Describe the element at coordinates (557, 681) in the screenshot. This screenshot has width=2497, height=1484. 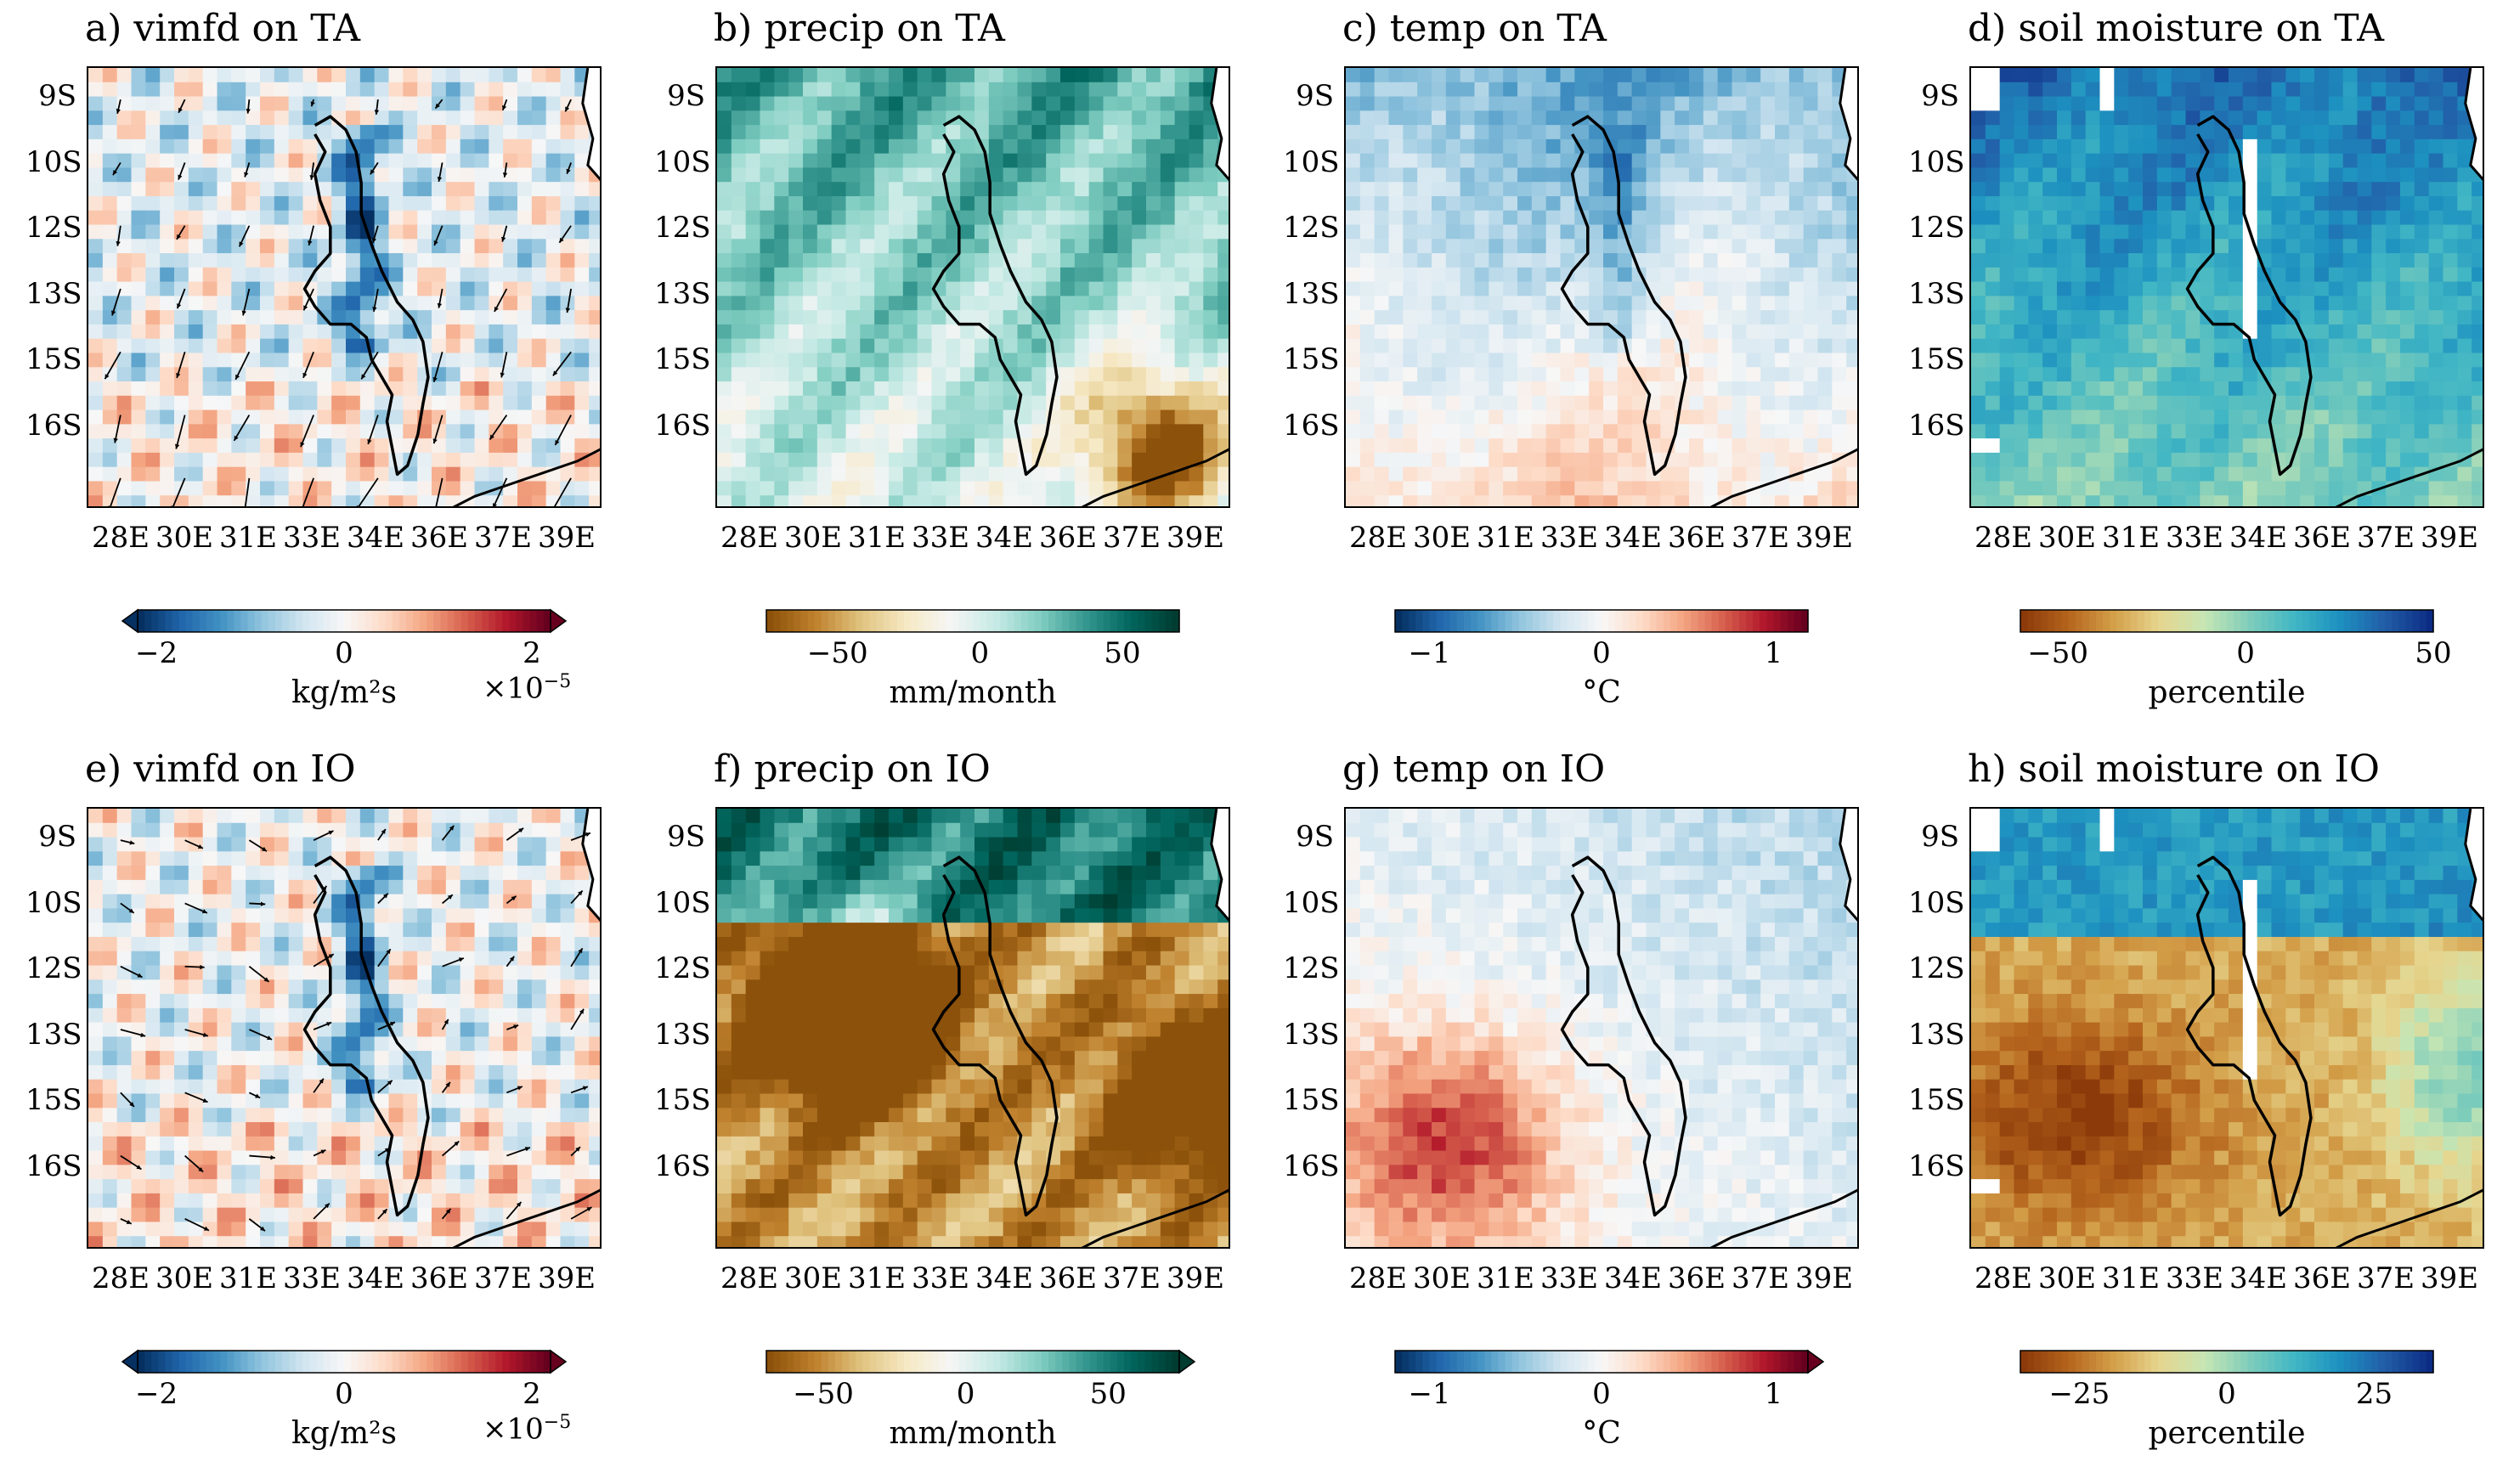
I see `multiplier-exponent: −5` at that location.